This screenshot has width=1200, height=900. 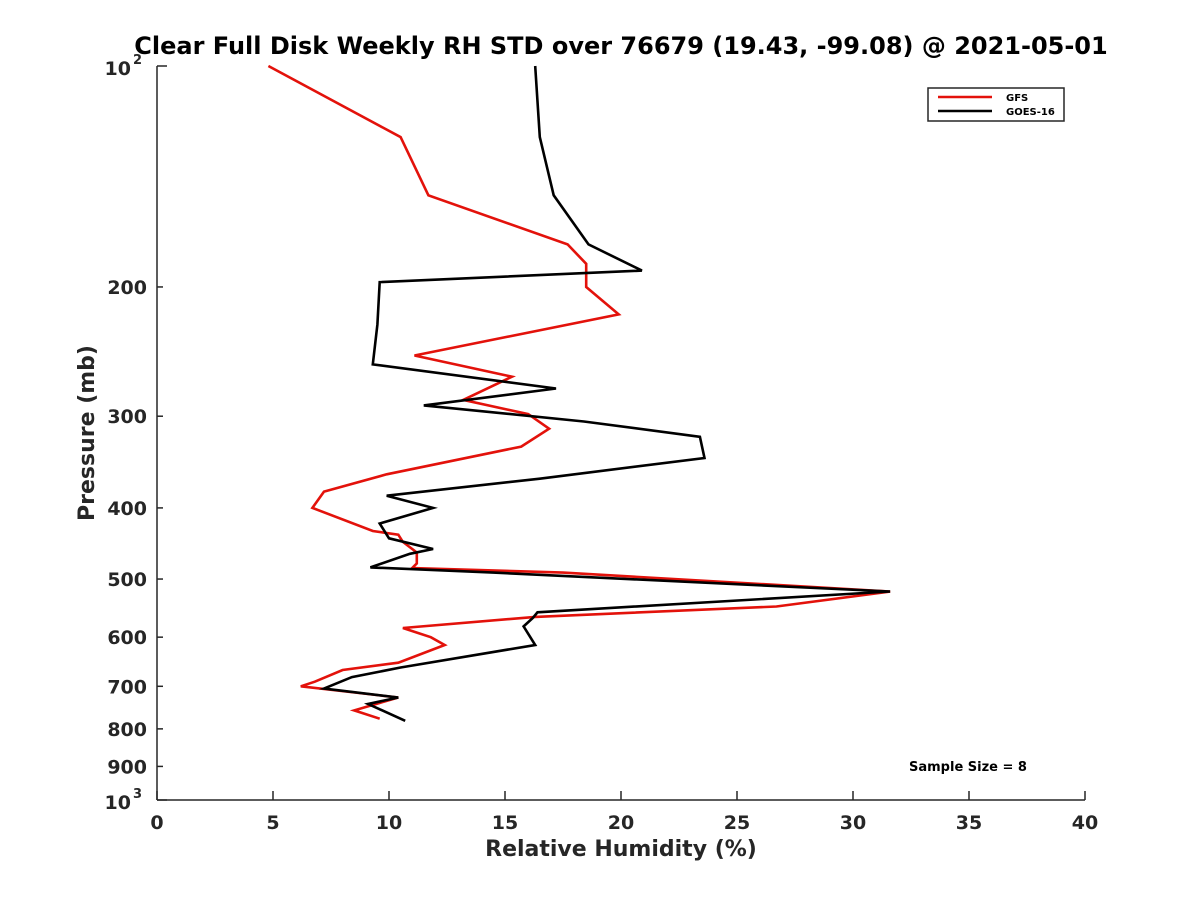 What do you see at coordinates (969, 823) in the screenshot?
I see `x-tick-label: 35` at bounding box center [969, 823].